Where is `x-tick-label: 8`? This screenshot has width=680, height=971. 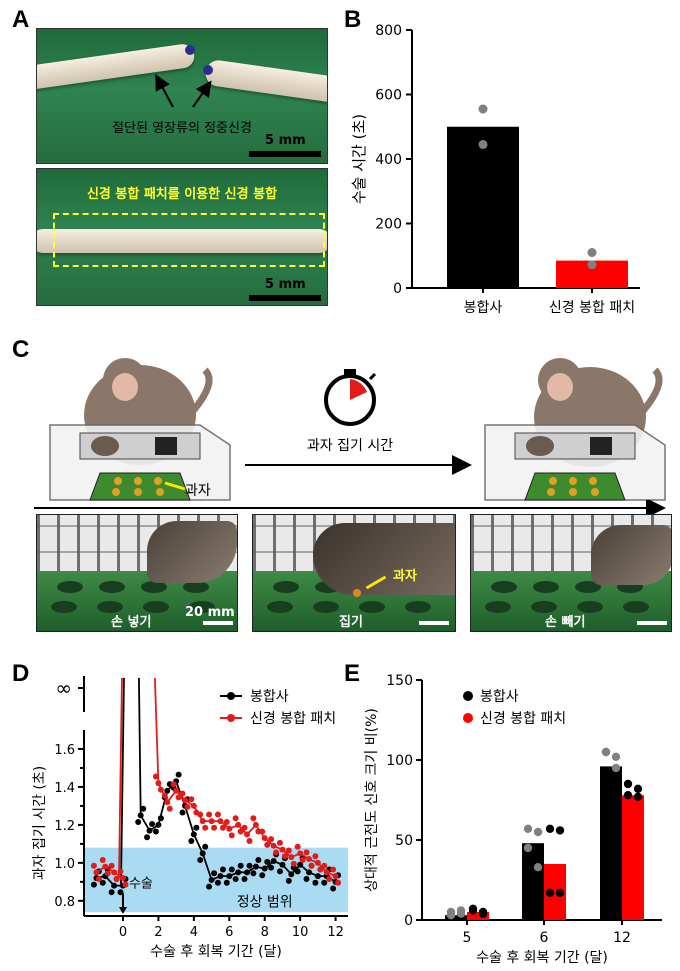
x-tick-label: 8 is located at coordinates (265, 932).